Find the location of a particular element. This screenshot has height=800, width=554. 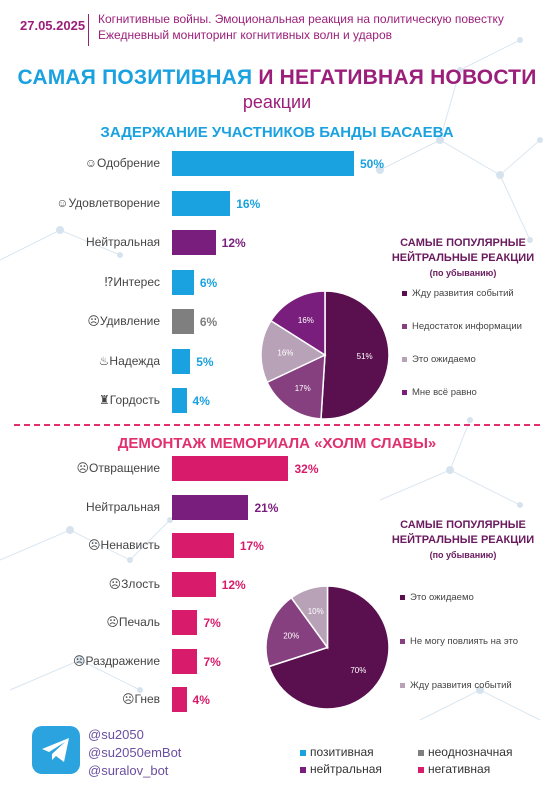

section-divider is located at coordinates (277, 425).